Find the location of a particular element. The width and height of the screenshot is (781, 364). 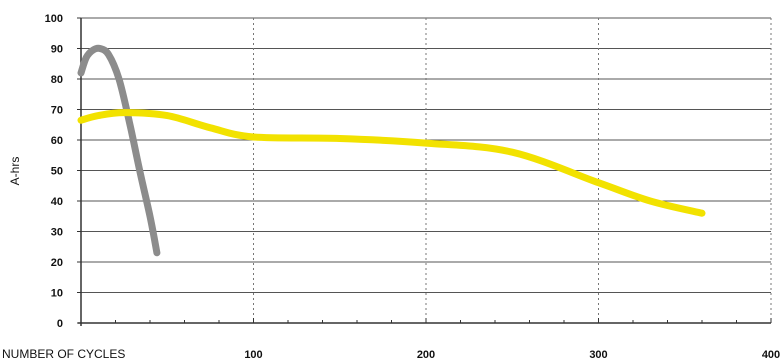

x-tick-label-100: 100 is located at coordinates (253, 355).